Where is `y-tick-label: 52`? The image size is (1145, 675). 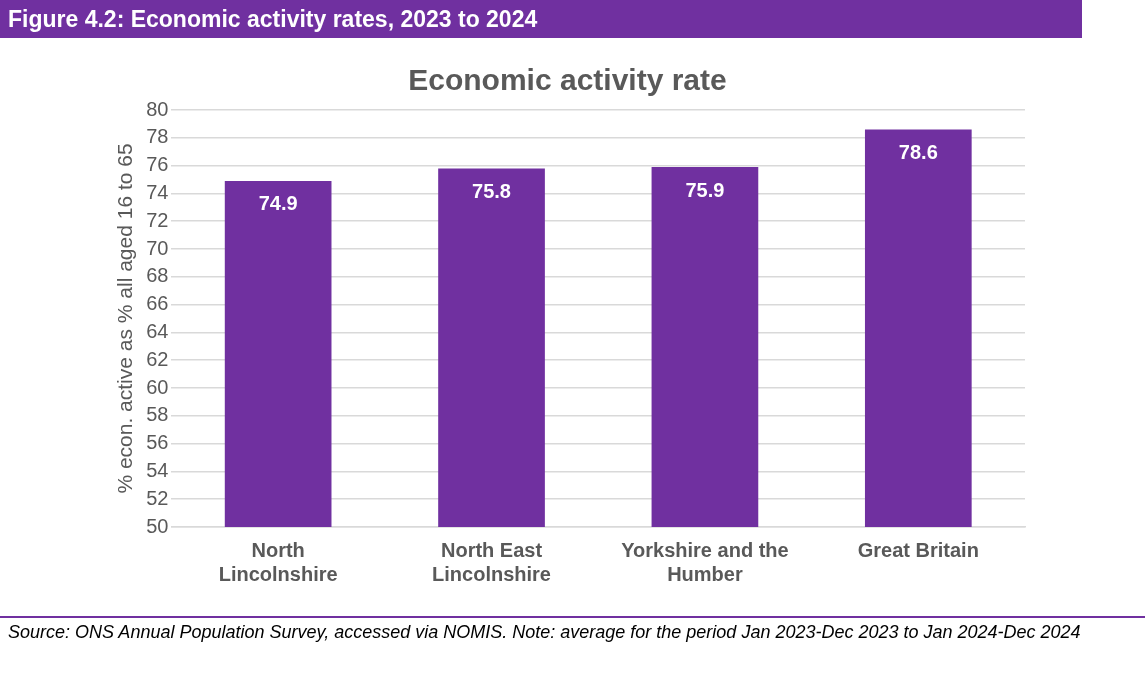 y-tick-label: 52 is located at coordinates (157, 497).